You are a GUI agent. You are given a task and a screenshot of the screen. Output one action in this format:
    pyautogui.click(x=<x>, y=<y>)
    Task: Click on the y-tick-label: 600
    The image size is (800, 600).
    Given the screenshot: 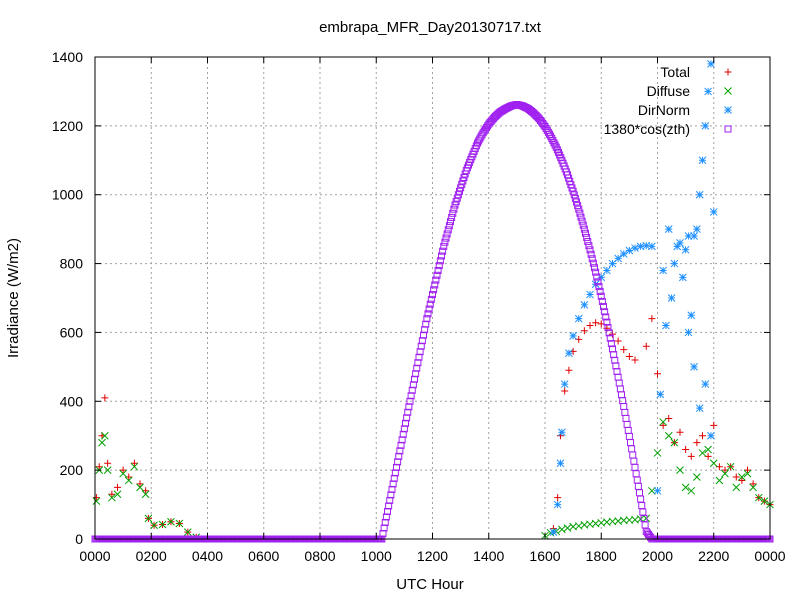 What is the action you would take?
    pyautogui.click(x=72, y=332)
    